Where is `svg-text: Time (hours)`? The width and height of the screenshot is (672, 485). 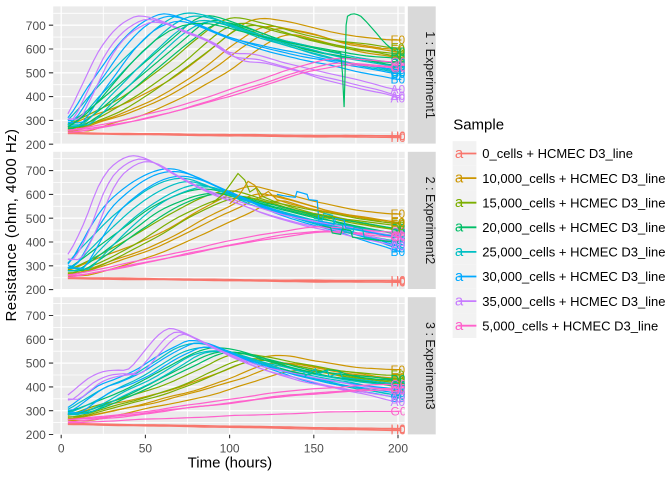 svg-text: Time (hours) is located at coordinates (230, 463).